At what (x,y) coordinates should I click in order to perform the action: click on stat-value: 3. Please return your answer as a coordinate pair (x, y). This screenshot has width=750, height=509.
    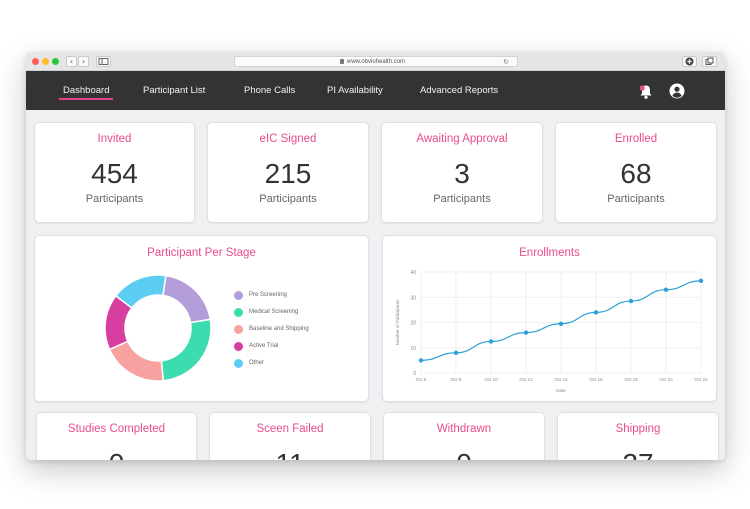
    Looking at the image, I should click on (462, 173).